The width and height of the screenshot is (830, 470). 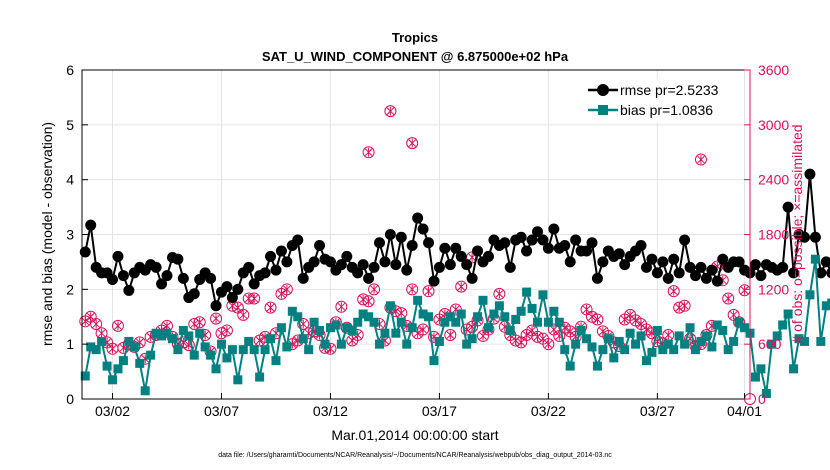 What do you see at coordinates (773, 289) in the screenshot?
I see `y2-tick-label: 1200` at bounding box center [773, 289].